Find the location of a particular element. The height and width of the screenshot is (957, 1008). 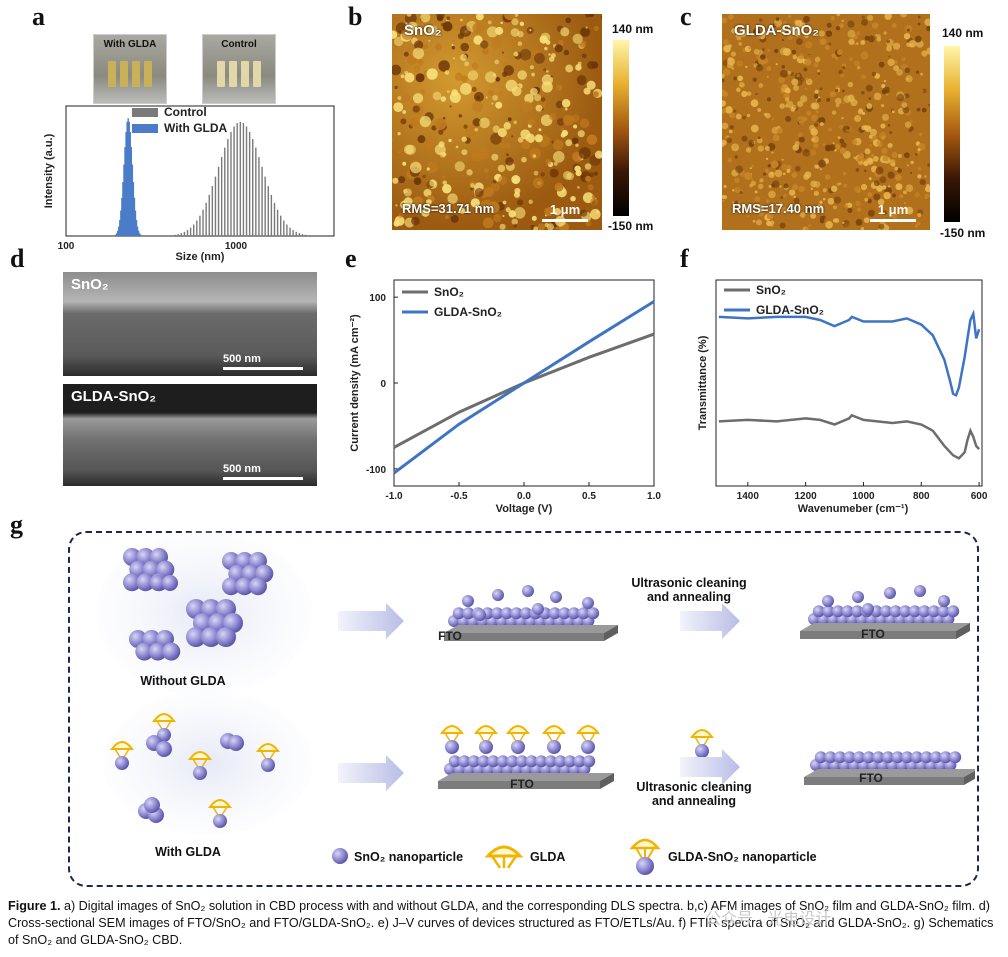

vial is located at coordinates (148, 74).